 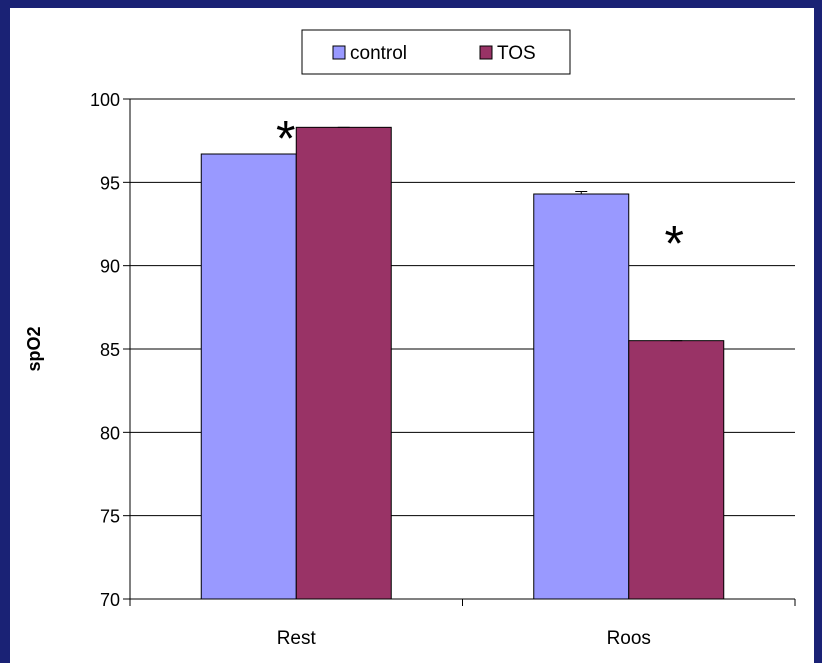 I want to click on y-tick-label: 95, so click(x=110, y=183).